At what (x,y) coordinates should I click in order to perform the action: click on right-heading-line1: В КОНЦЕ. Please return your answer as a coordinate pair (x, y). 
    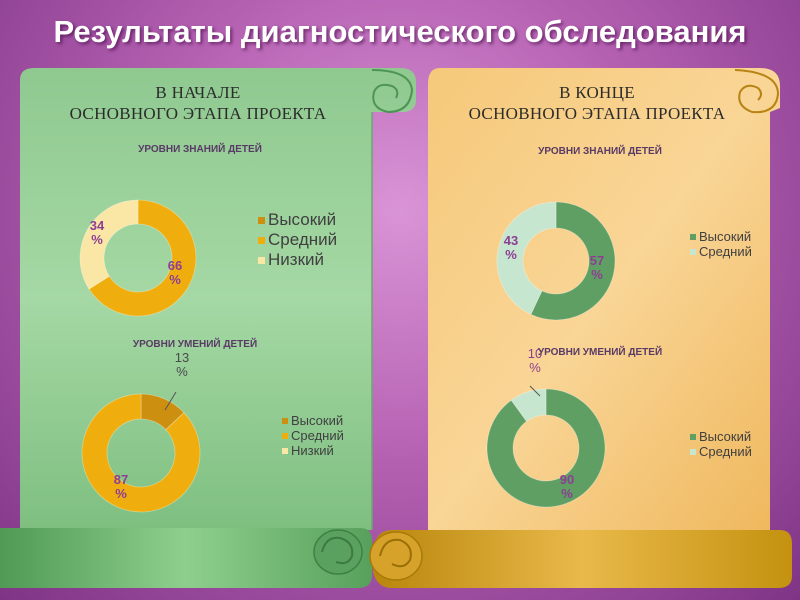
    Looking at the image, I should click on (597, 92).